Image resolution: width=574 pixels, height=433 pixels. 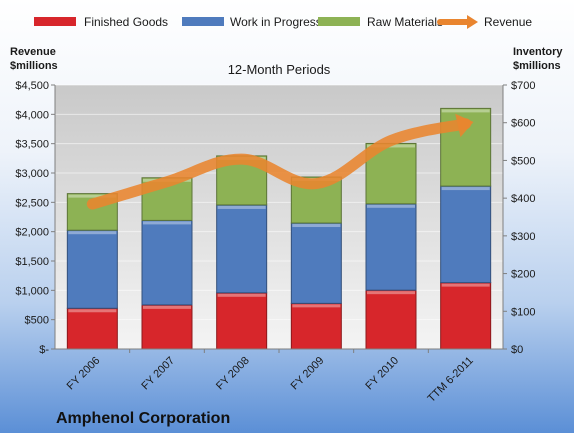 What do you see at coordinates (523, 275) in the screenshot?
I see `right-tick-label: $200` at bounding box center [523, 275].